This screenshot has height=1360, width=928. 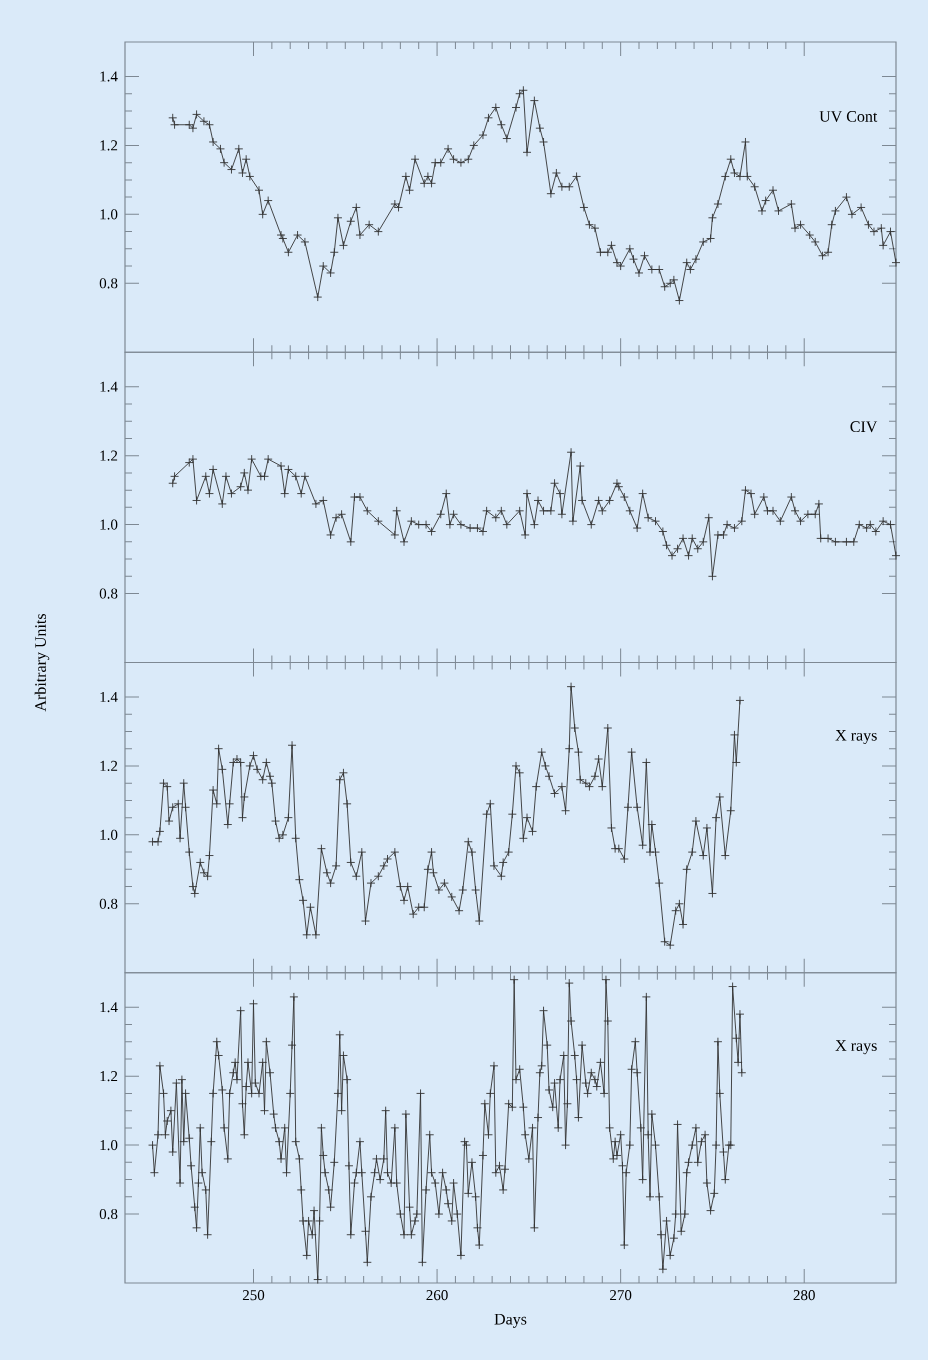 I want to click on x-tick-label: 270, so click(x=621, y=1295).